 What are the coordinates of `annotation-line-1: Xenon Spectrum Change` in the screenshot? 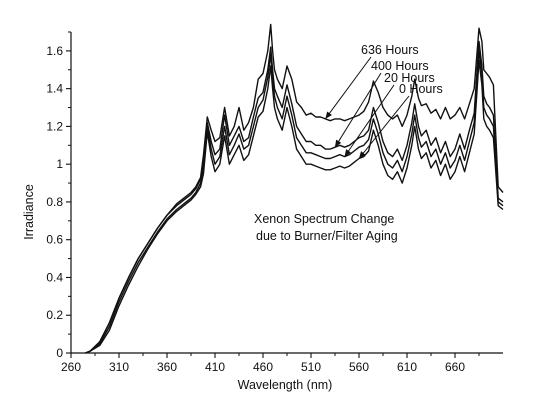 It's located at (324, 219).